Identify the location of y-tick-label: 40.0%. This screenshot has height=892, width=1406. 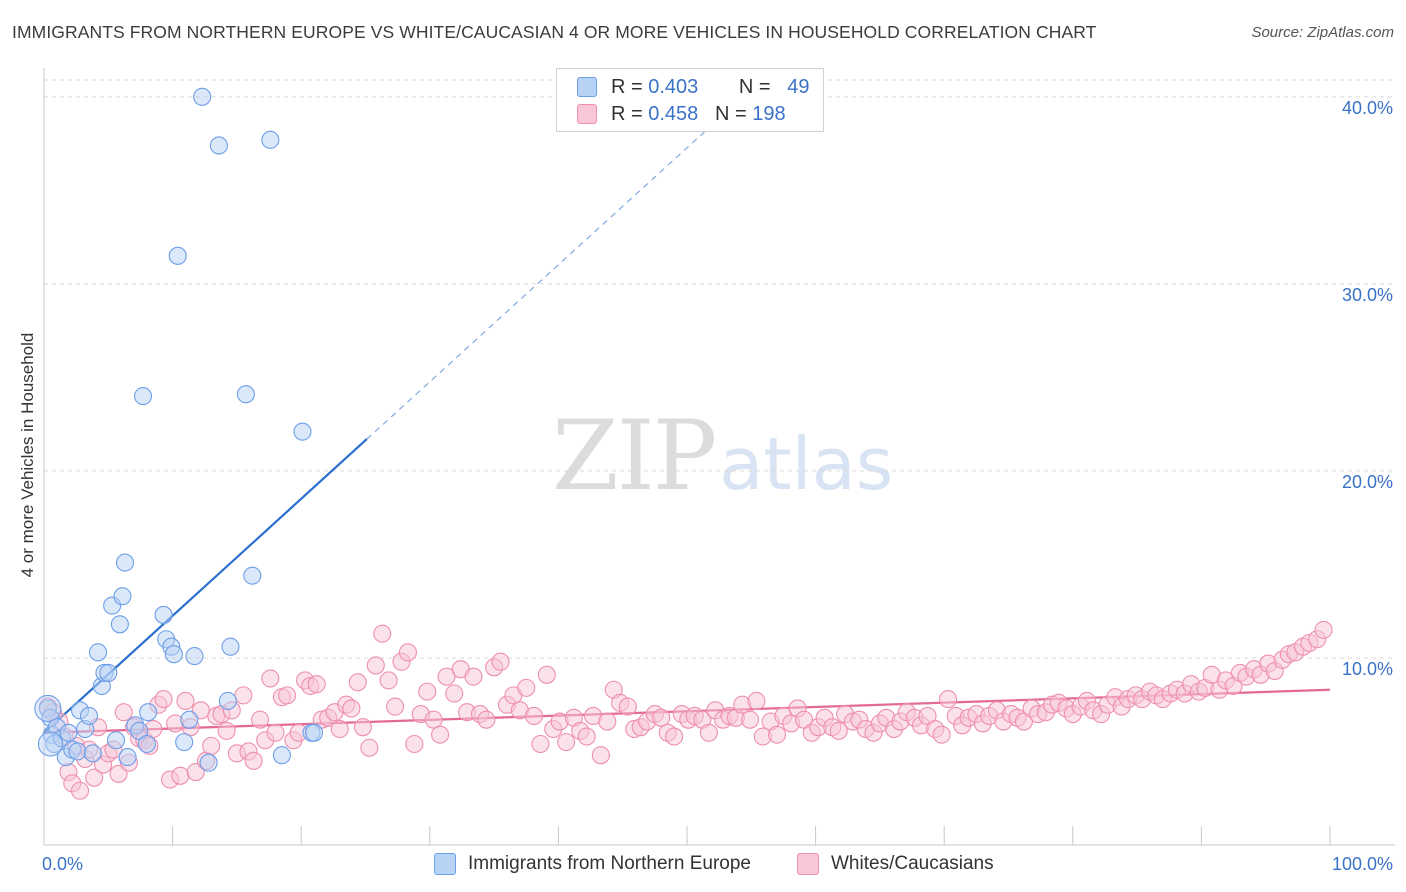
(1367, 108).